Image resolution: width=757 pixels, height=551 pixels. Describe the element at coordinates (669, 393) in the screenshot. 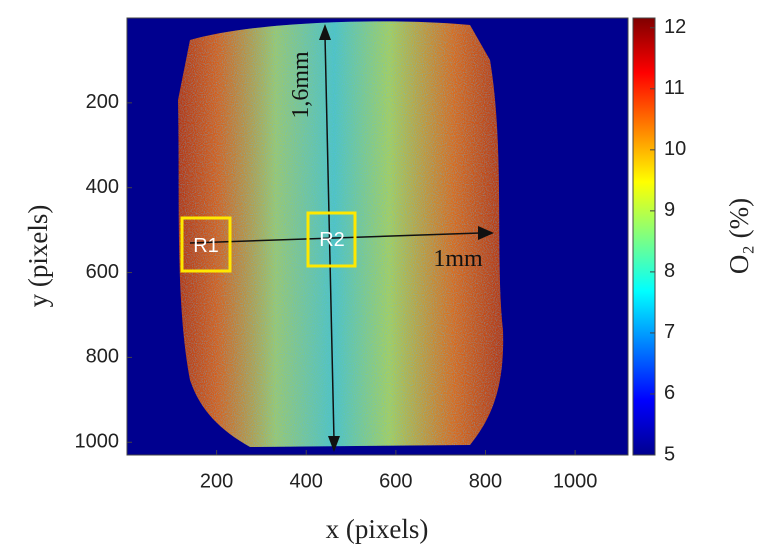

I see `colorbar-tick-label: 6` at that location.